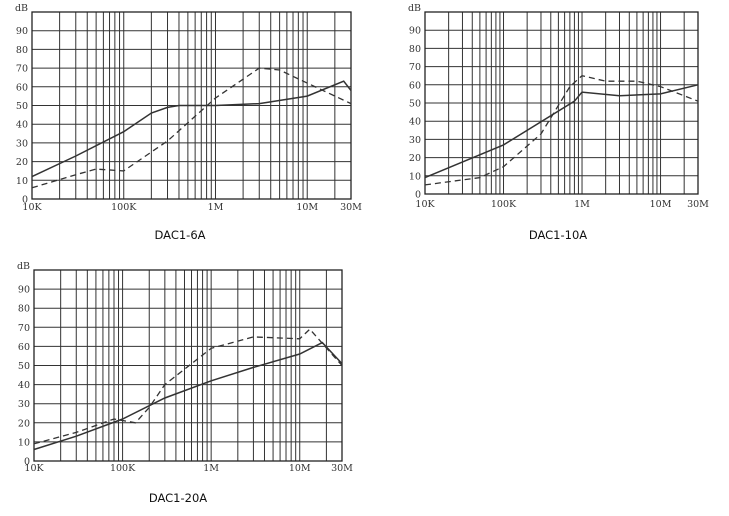 The height and width of the screenshot is (516, 729). I want to click on plot-frame, so click(561, 103).